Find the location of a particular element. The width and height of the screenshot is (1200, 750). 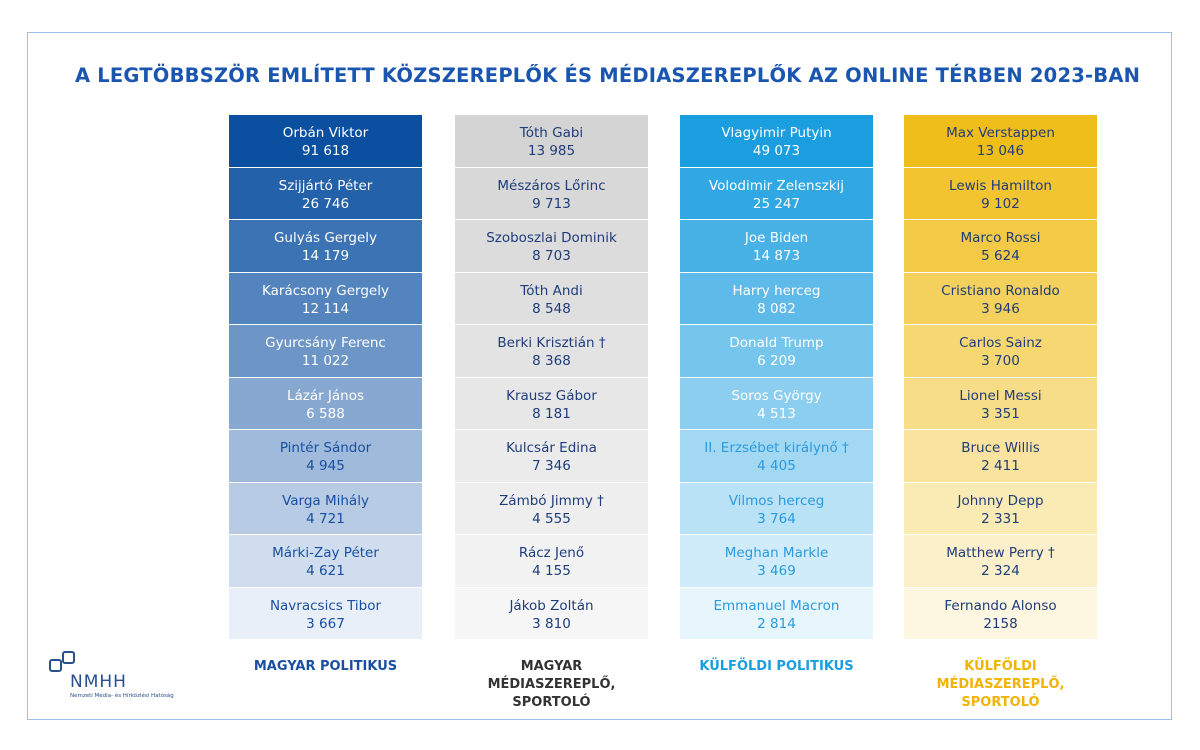

cell: Berki Krisztián † 8 368 is located at coordinates (551, 351).